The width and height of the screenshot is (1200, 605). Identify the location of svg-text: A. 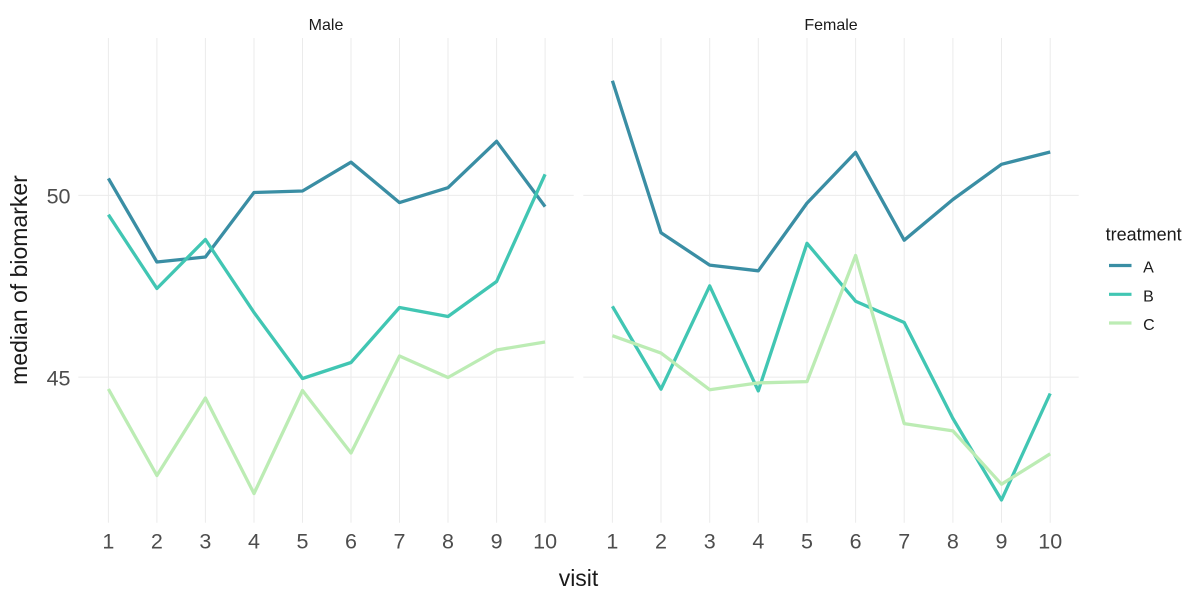
(1148, 268).